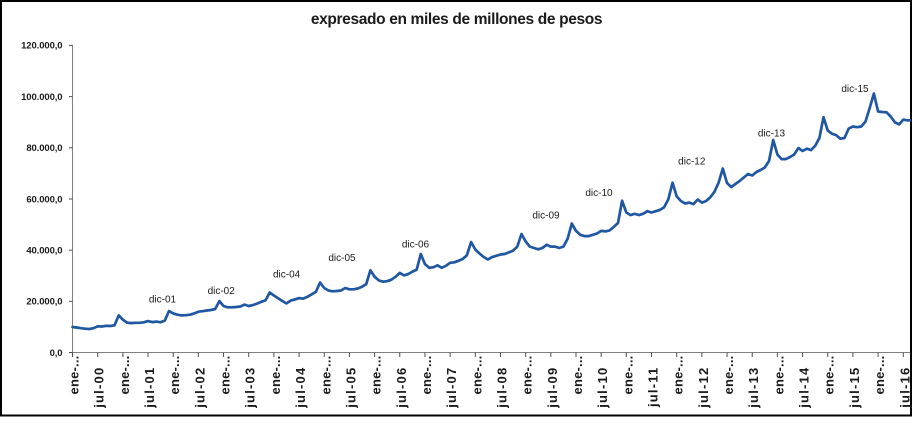 The image size is (912, 424). I want to click on svg-text: 40.000,0, so click(44, 251).